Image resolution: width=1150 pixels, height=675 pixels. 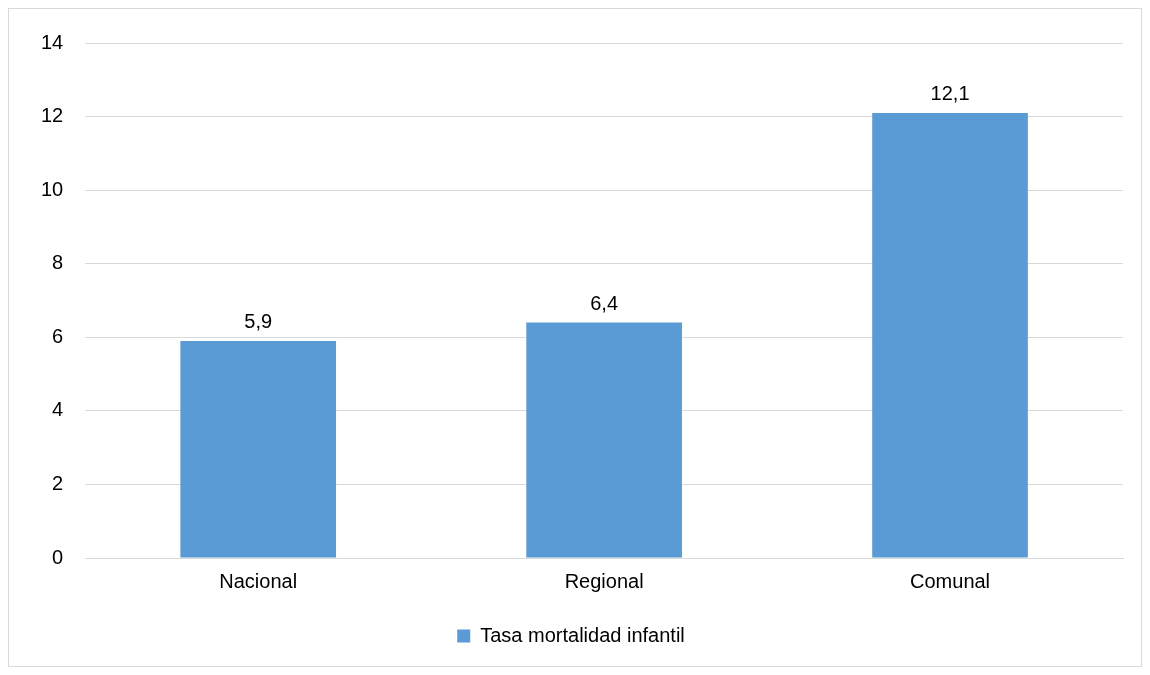 What do you see at coordinates (582, 634) in the screenshot?
I see `legend-label: Tasa mortalidad infantil` at bounding box center [582, 634].